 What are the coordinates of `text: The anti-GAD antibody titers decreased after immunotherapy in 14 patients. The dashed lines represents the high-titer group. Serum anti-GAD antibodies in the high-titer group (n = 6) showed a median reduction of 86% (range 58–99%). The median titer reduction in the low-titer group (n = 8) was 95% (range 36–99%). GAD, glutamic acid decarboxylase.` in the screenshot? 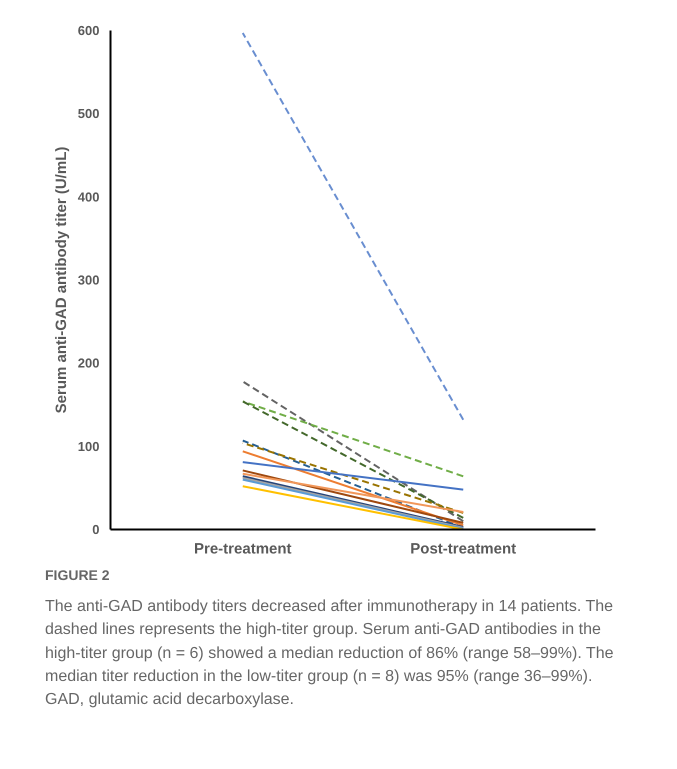 It's located at (329, 653).